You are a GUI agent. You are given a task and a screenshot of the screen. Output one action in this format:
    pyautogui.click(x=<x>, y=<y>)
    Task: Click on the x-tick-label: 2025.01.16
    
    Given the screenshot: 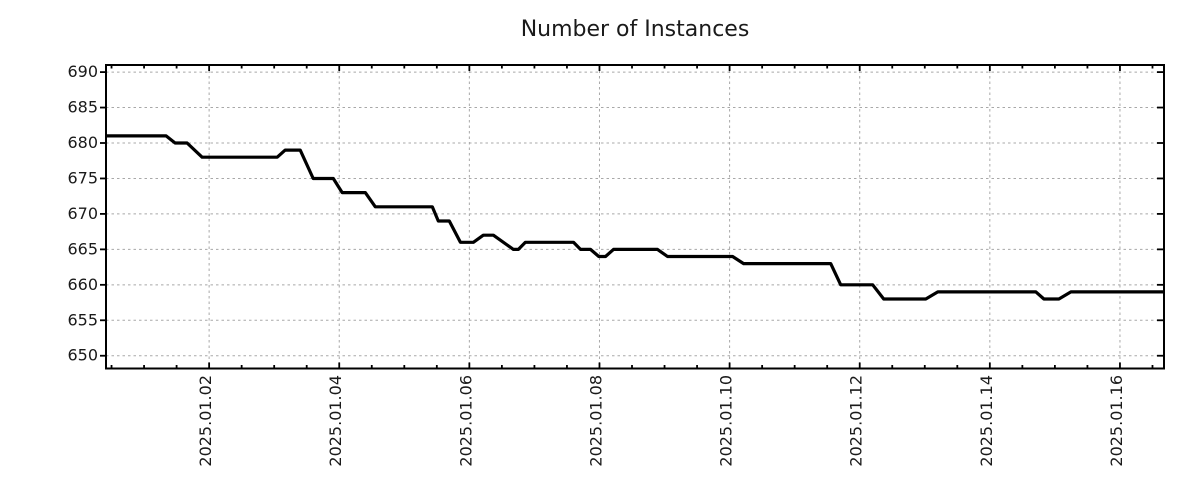 What is the action you would take?
    pyautogui.click(x=1116, y=421)
    